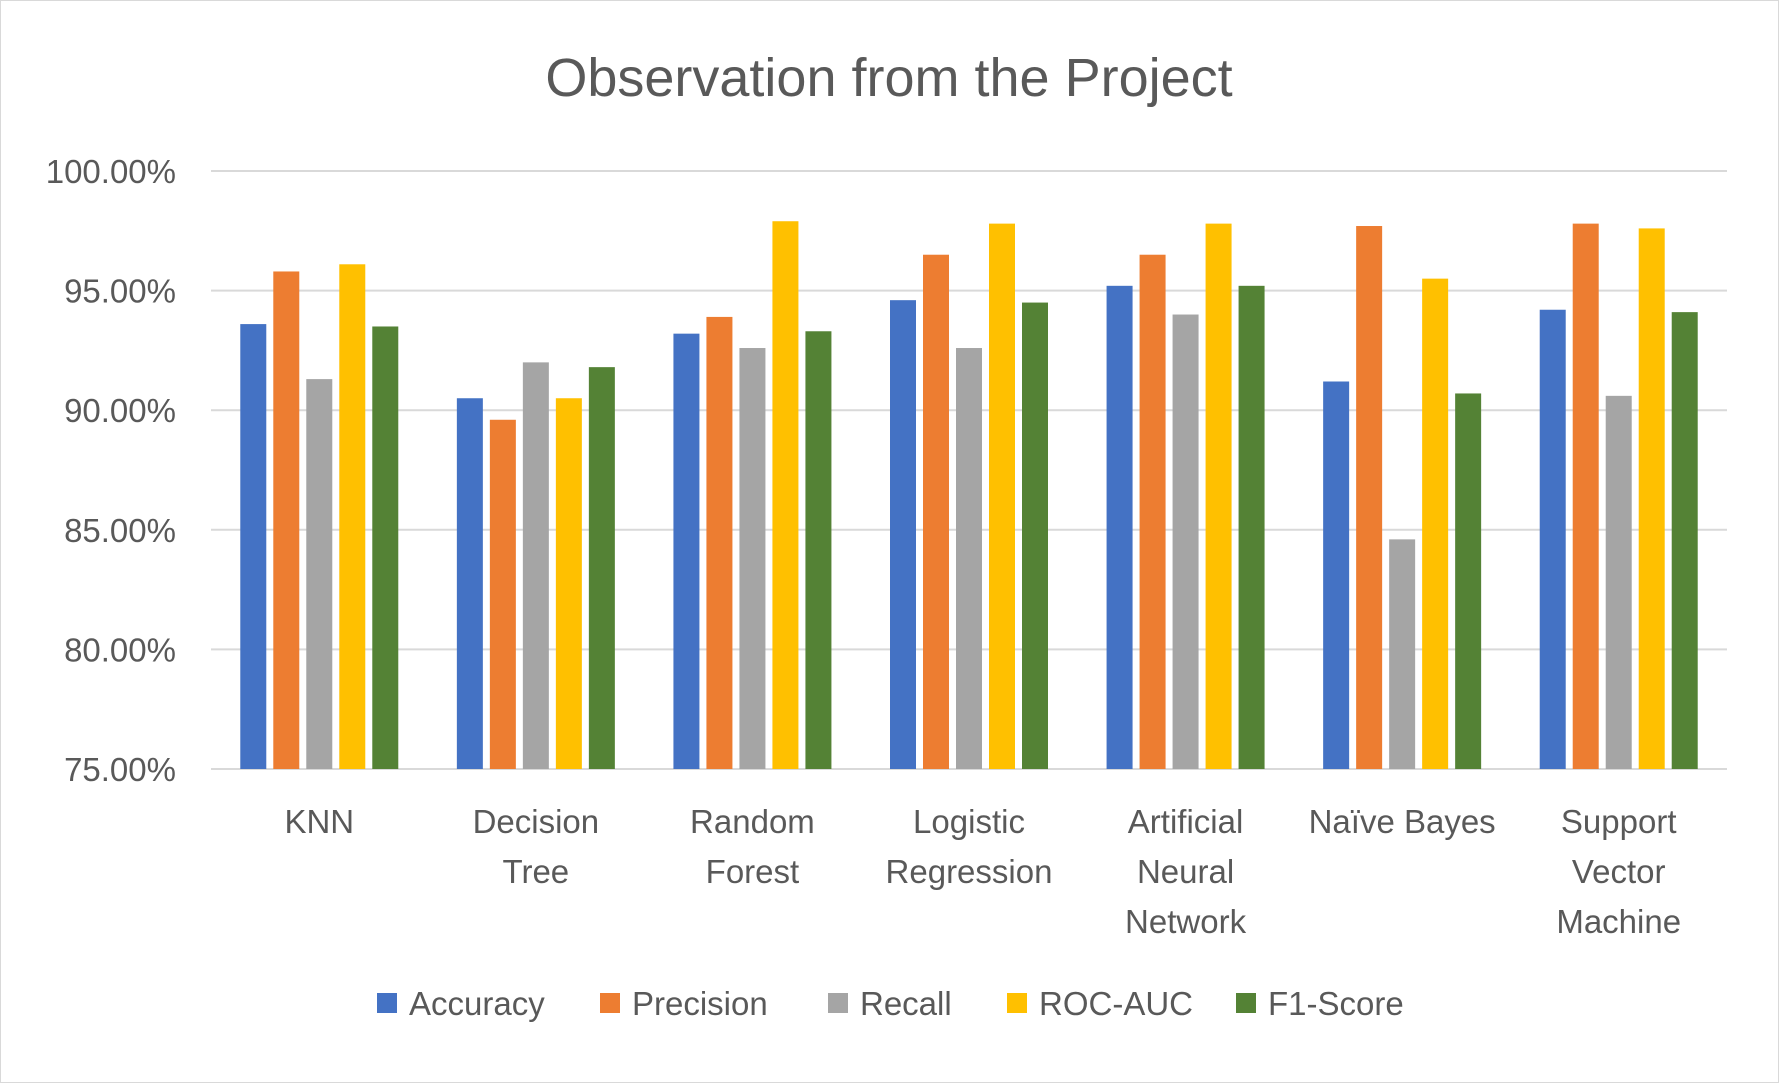 The image size is (1779, 1083). What do you see at coordinates (1618, 921) in the screenshot?
I see `x-category-line: Machine` at bounding box center [1618, 921].